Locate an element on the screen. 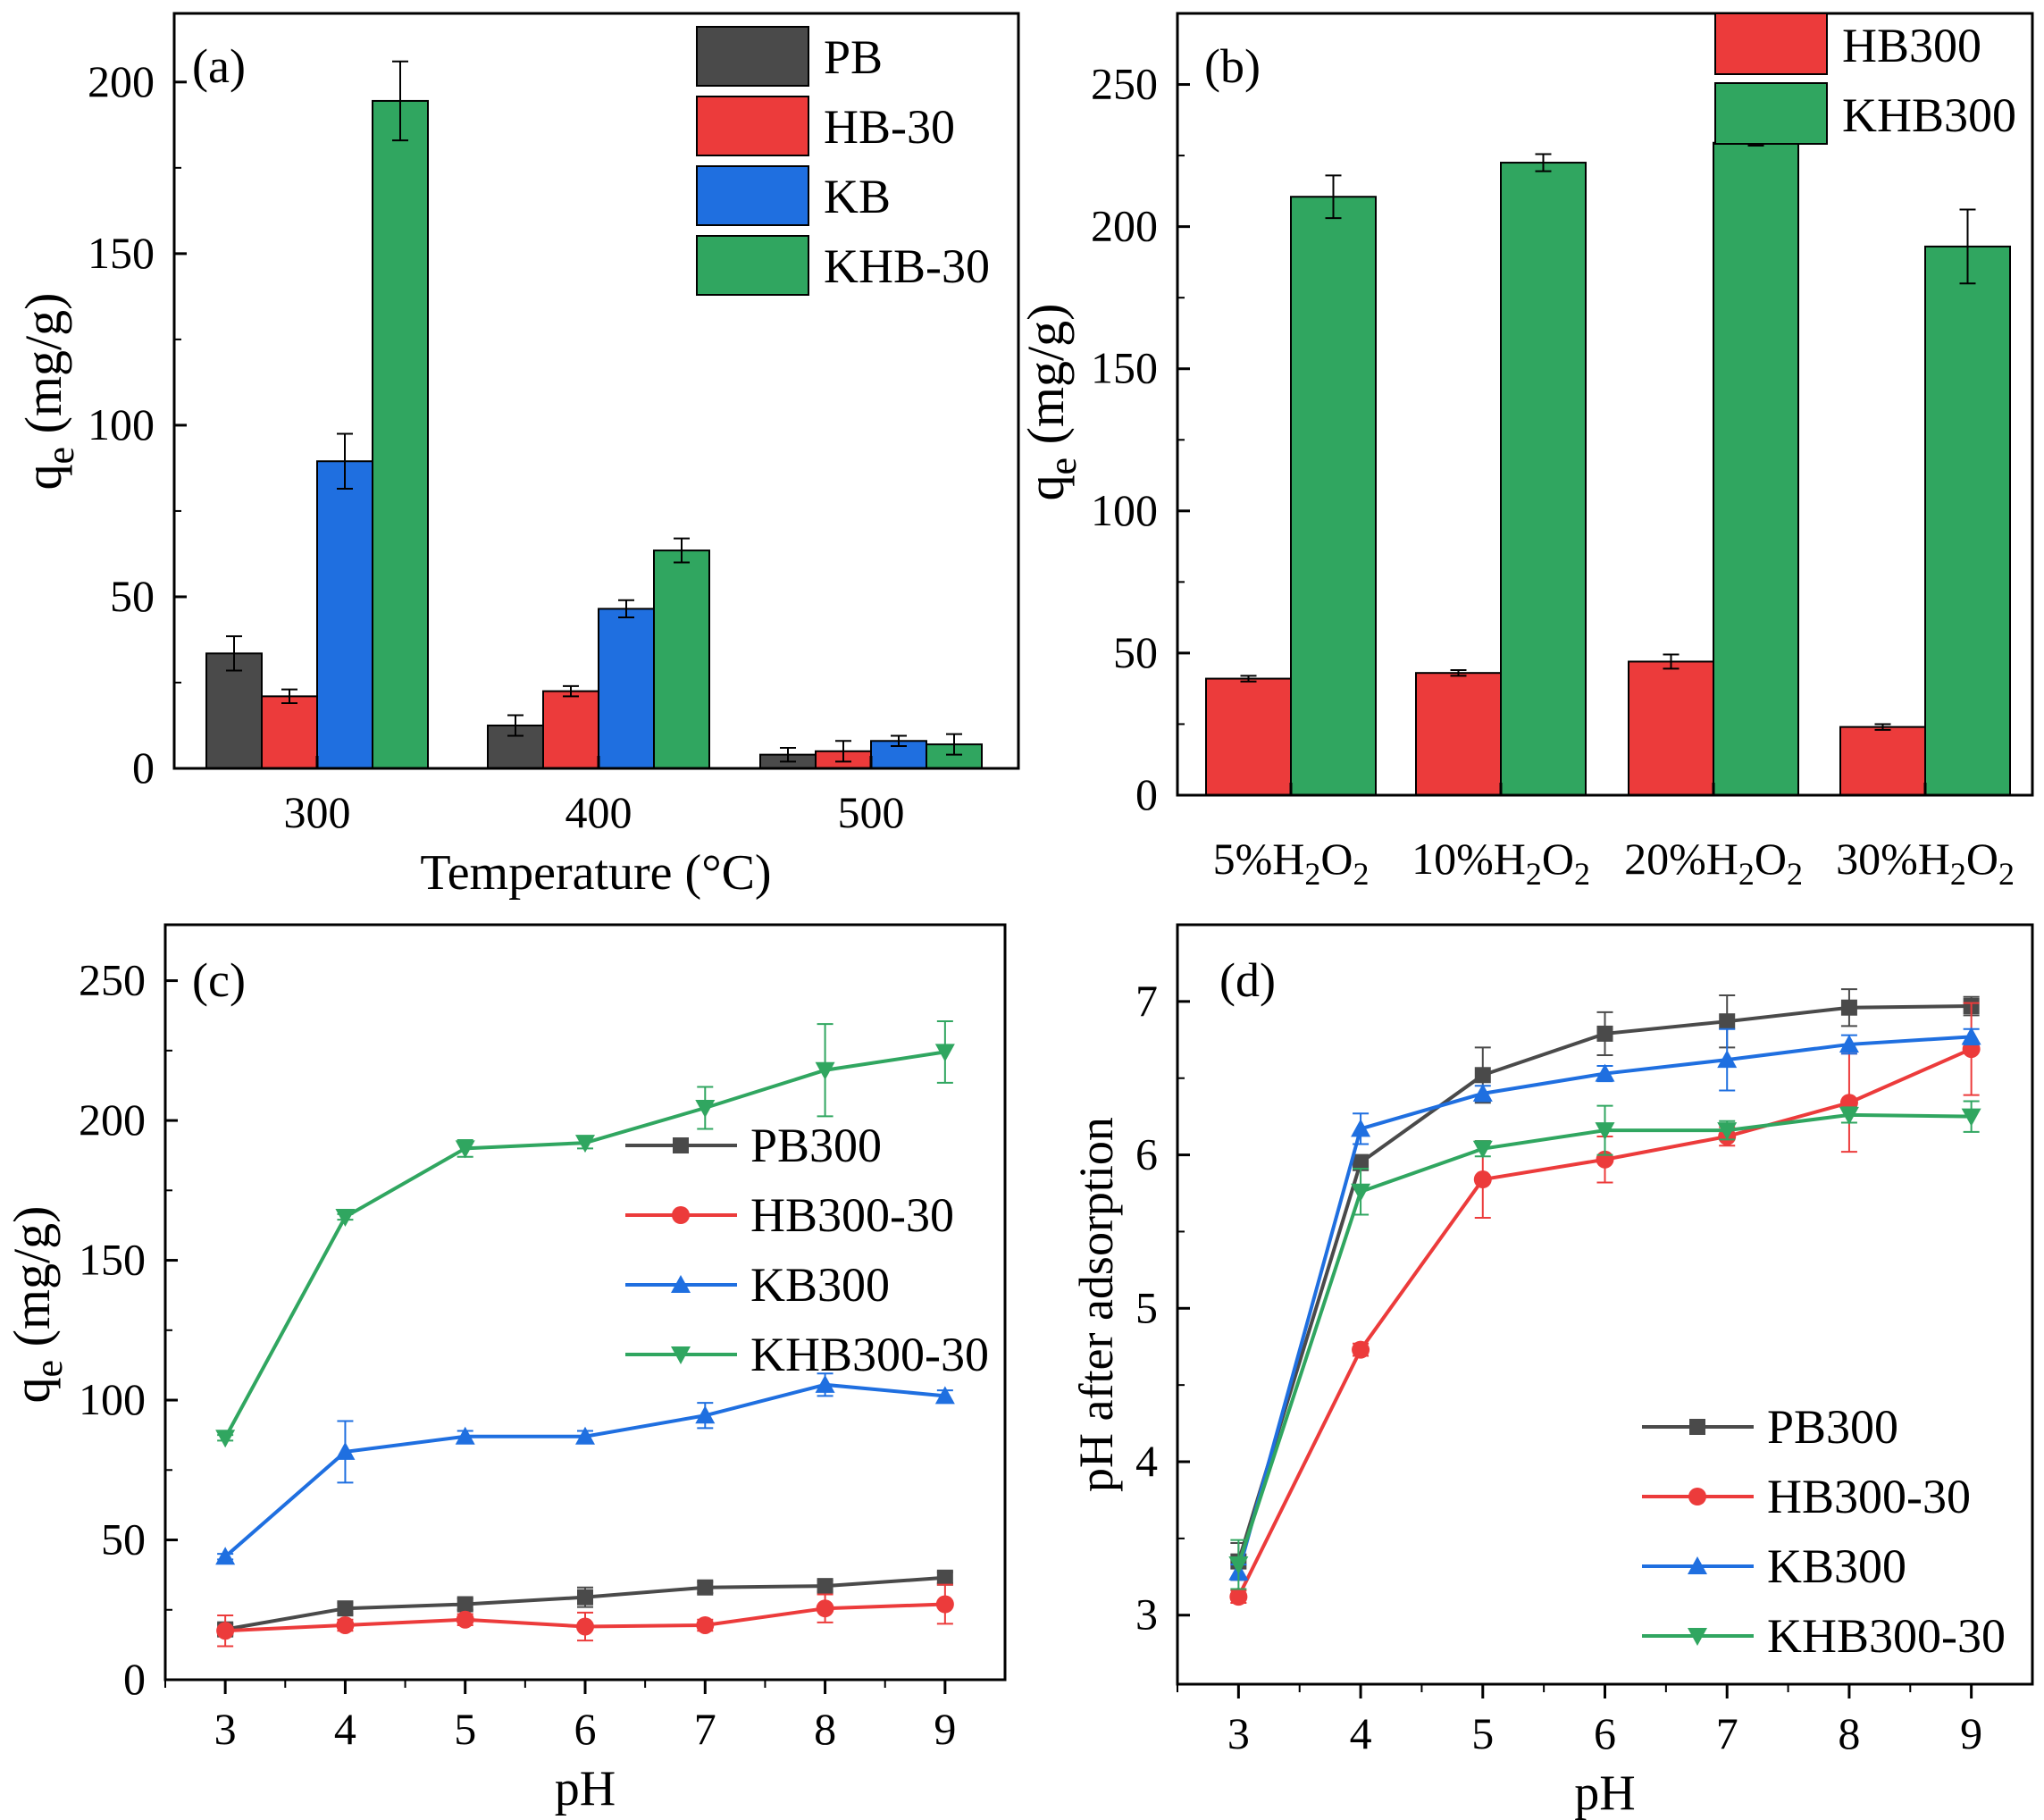 The image size is (2044, 1820). panel-d-ytick-label: 6 is located at coordinates (1146, 1154).